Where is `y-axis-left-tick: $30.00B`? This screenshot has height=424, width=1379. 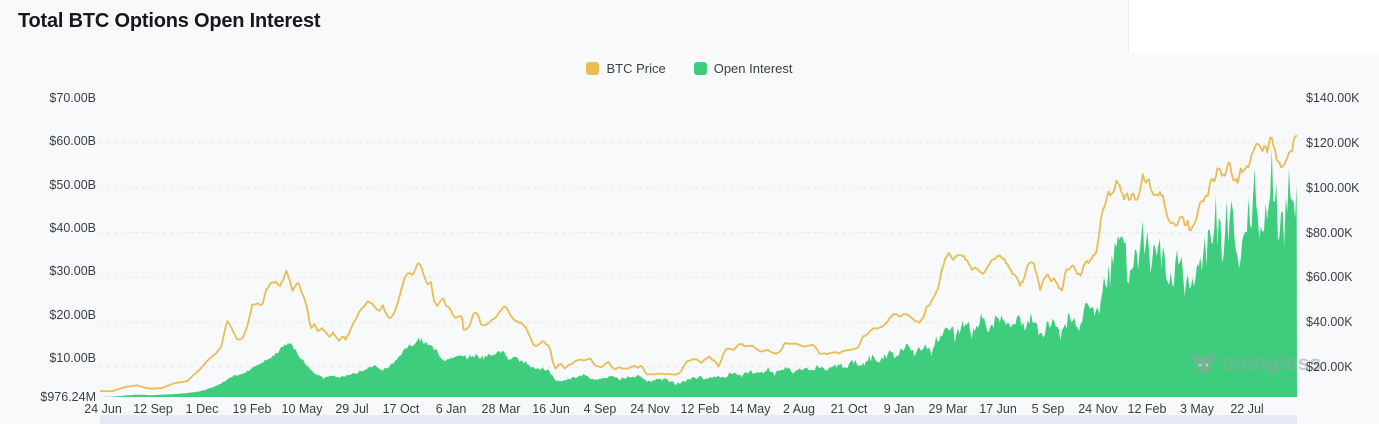
y-axis-left-tick: $30.00B is located at coordinates (72, 271).